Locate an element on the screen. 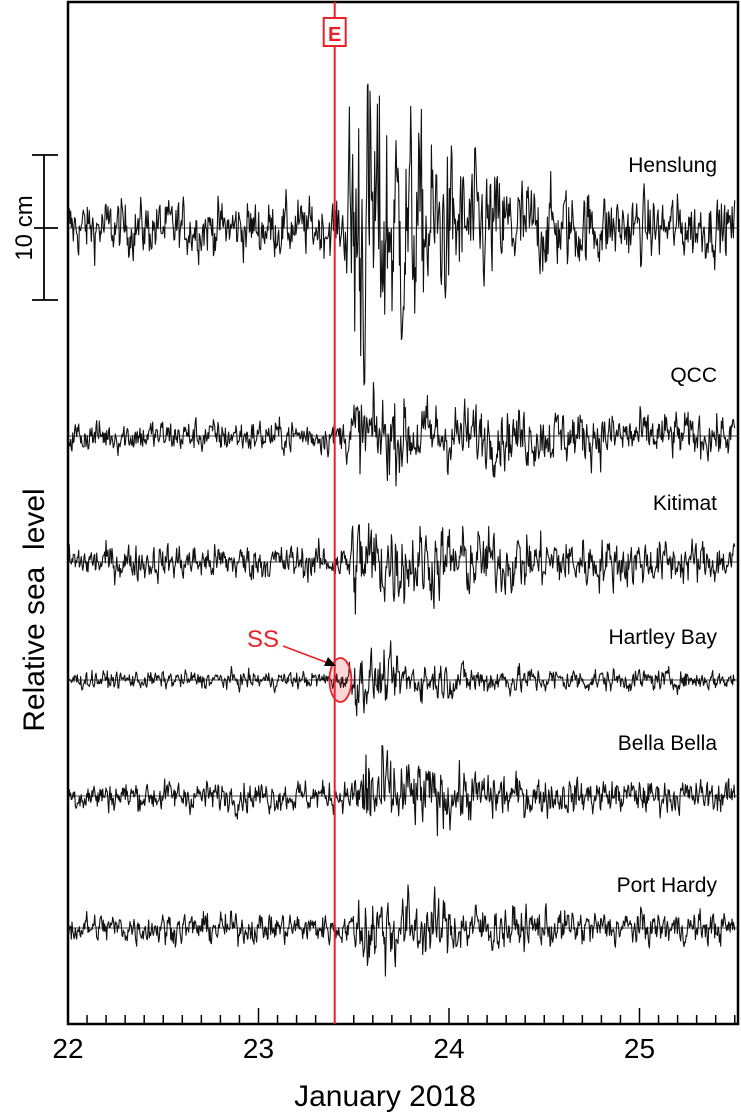 The width and height of the screenshot is (741, 1116). scale-bar-label: 10 cm is located at coordinates (24, 227).